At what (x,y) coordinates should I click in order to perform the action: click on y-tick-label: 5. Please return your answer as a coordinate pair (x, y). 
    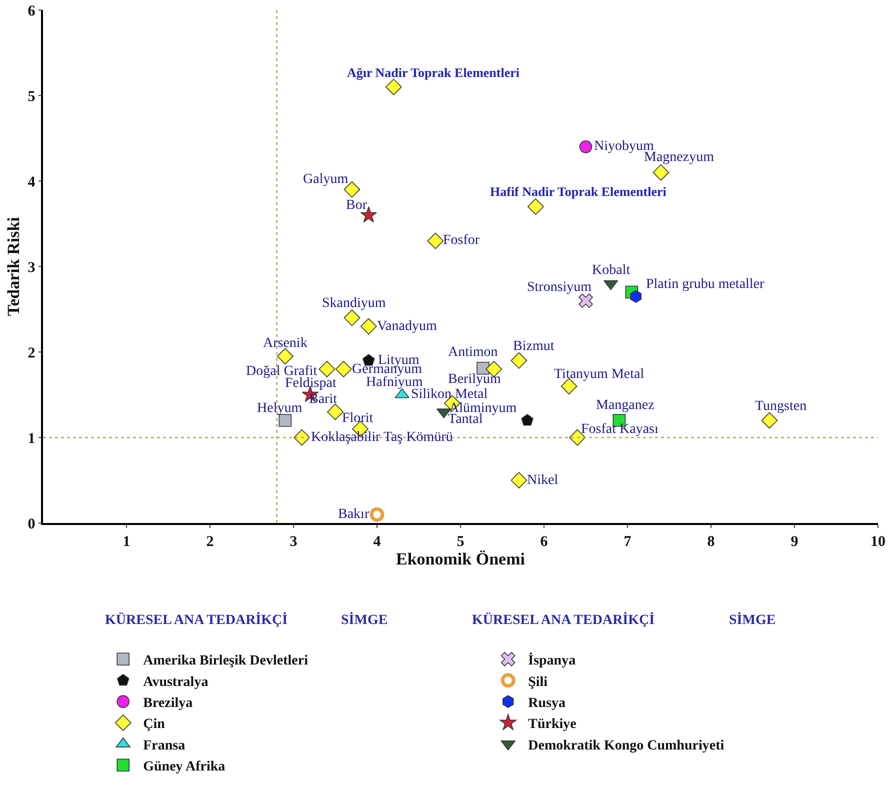
    Looking at the image, I should click on (32, 96).